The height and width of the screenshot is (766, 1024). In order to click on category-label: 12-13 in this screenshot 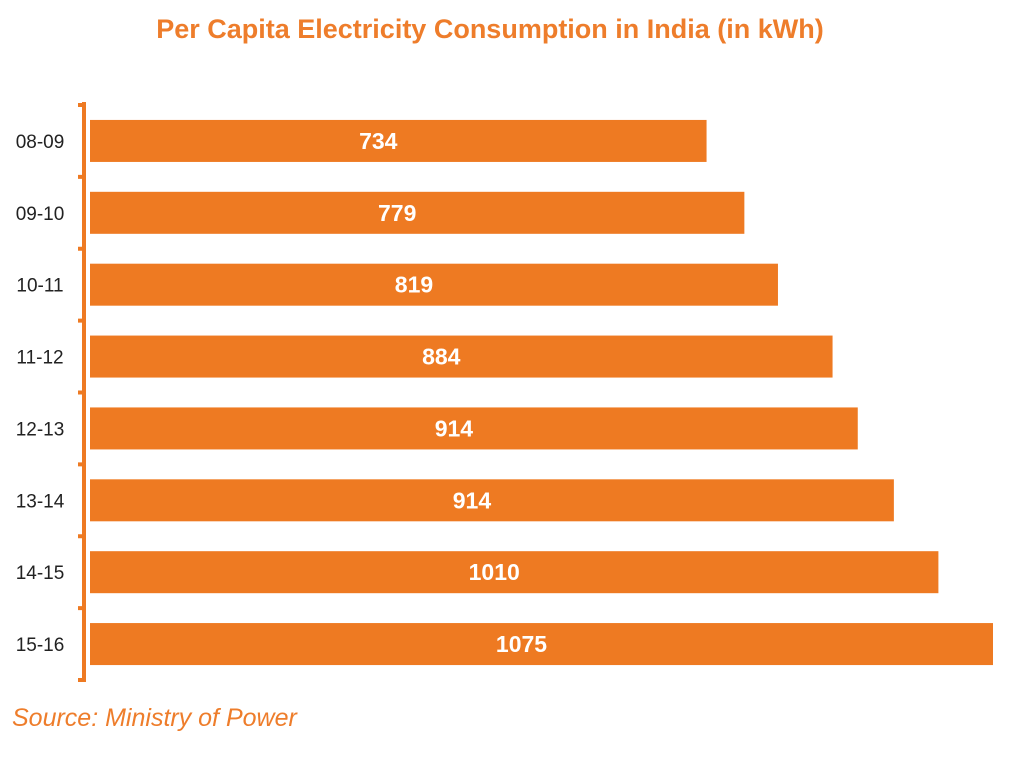, I will do `click(40, 429)`.